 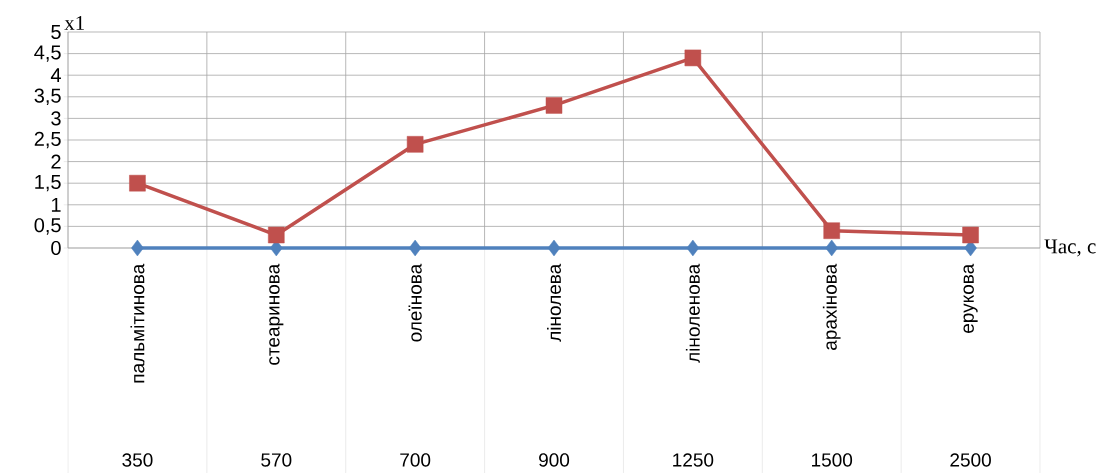 I want to click on y-tick-label: 1,5, so click(x=48, y=183).